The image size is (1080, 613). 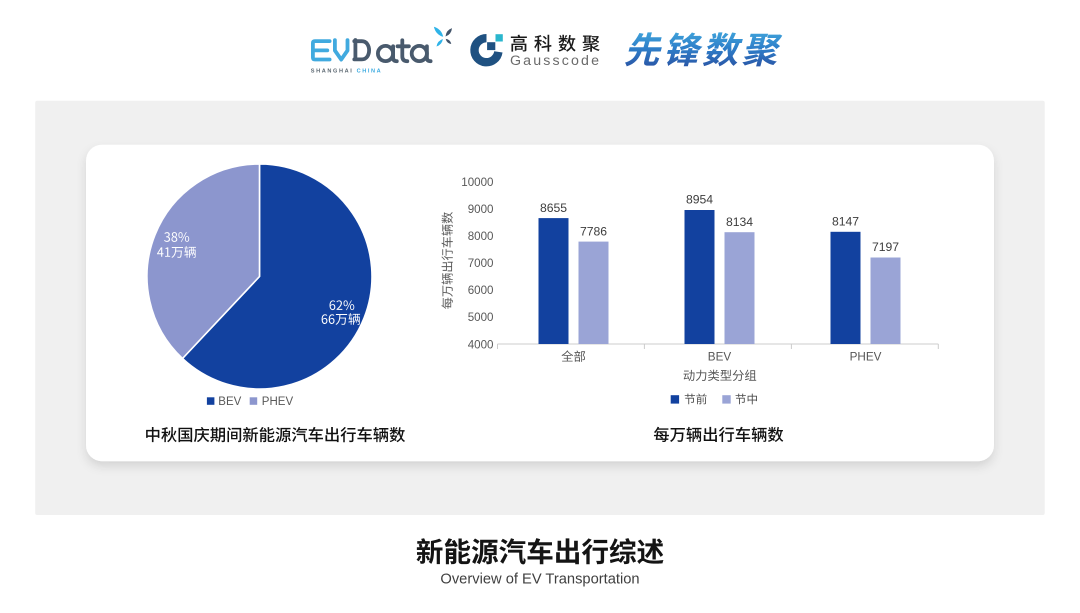 I want to click on svg-text: 9000, so click(x=481, y=209).